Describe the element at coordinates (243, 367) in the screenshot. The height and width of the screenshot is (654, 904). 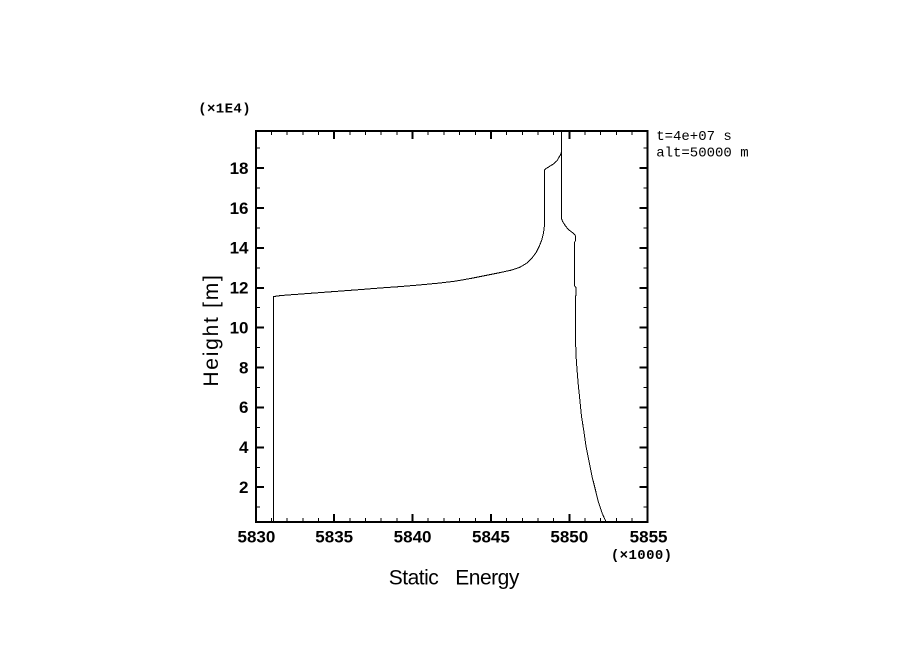
I see `svg-text: 8` at that location.